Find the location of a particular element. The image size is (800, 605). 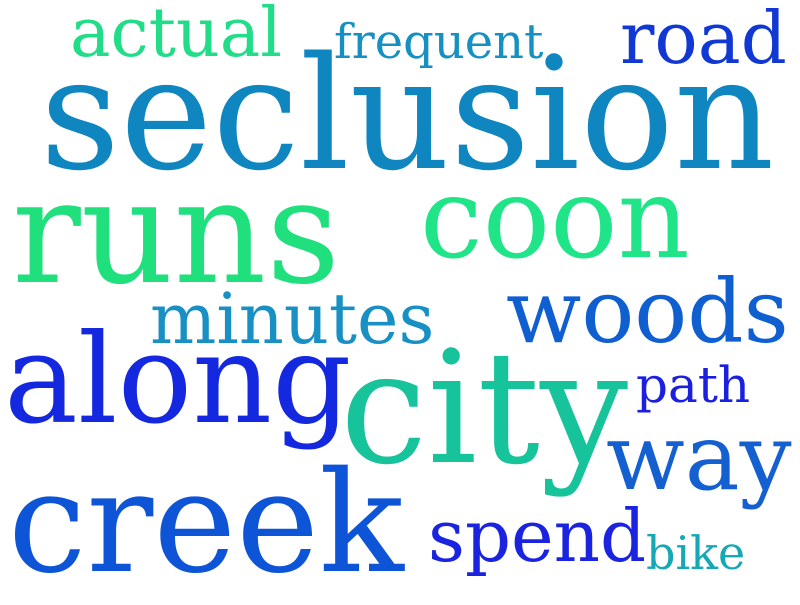

word-frequent: frequent is located at coordinates (439, 42).